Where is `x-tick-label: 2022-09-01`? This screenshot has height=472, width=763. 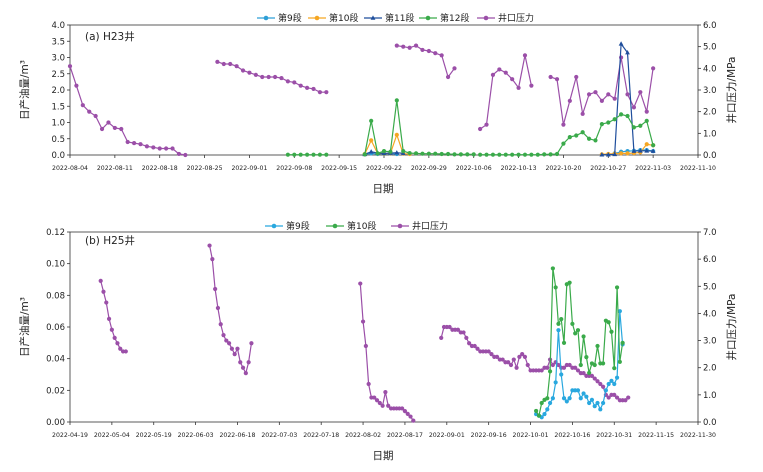
x-tick-label: 2022-09-01 is located at coordinates (447, 435).